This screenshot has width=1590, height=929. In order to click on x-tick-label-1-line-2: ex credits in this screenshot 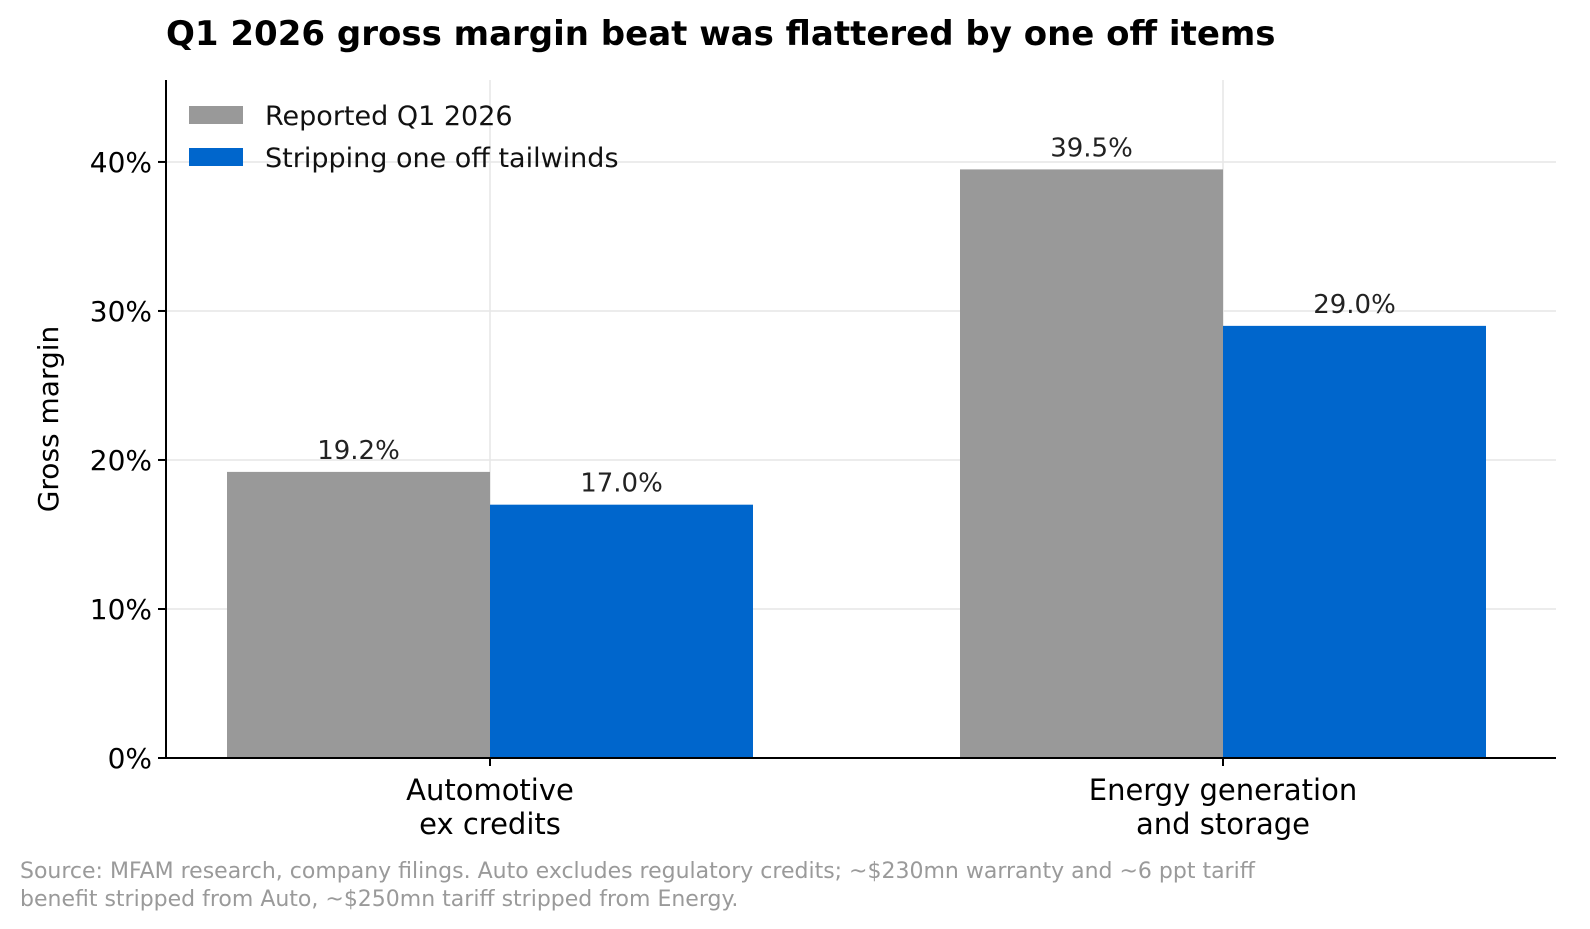, I will do `click(490, 824)`.